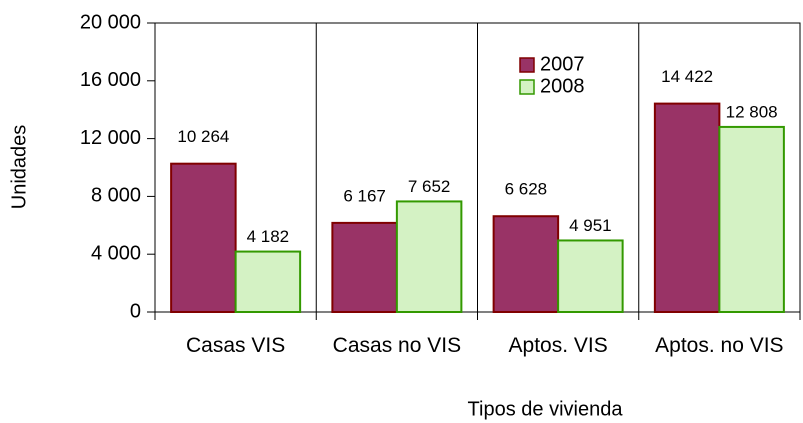  What do you see at coordinates (116, 253) in the screenshot?
I see `y-tick-label: 4 000` at bounding box center [116, 253].